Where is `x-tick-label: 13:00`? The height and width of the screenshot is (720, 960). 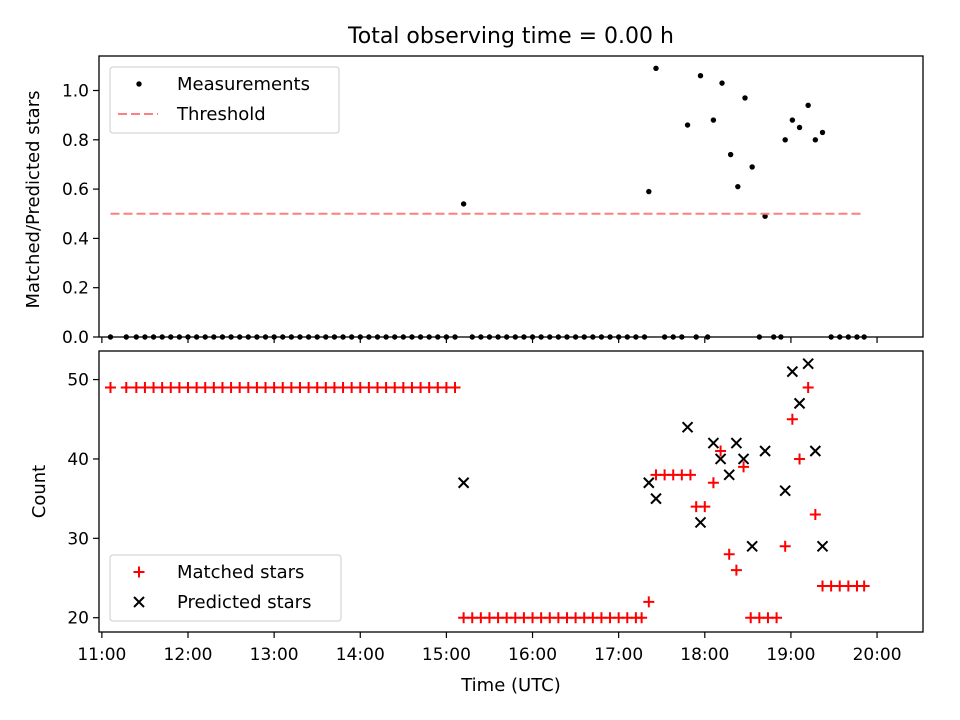
x-tick-label: 13:00 is located at coordinates (274, 655).